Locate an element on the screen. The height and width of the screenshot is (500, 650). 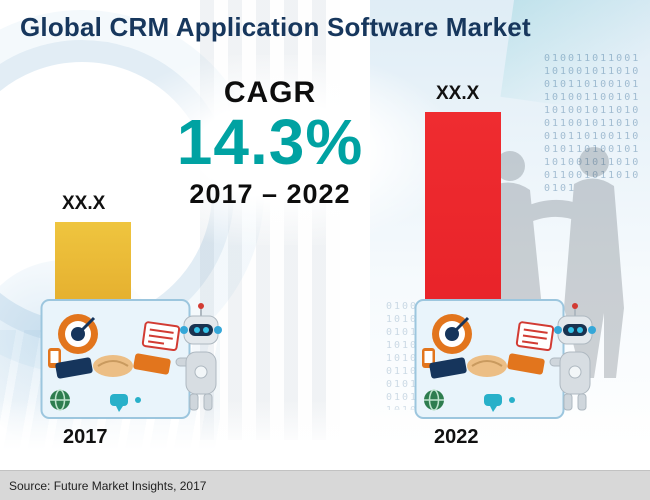
bar-value-2017: XX.X is located at coordinates (84, 203).